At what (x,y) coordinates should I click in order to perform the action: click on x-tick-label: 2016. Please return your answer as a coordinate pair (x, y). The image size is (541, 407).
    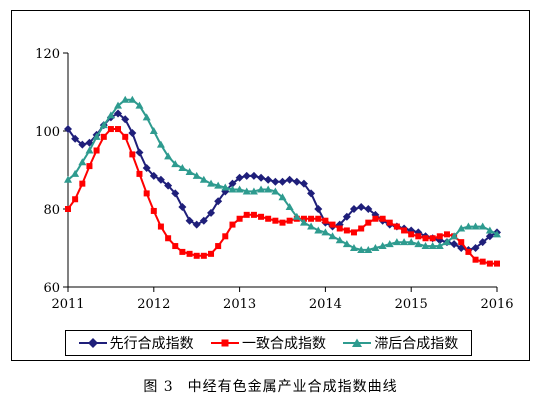
    Looking at the image, I should click on (496, 304).